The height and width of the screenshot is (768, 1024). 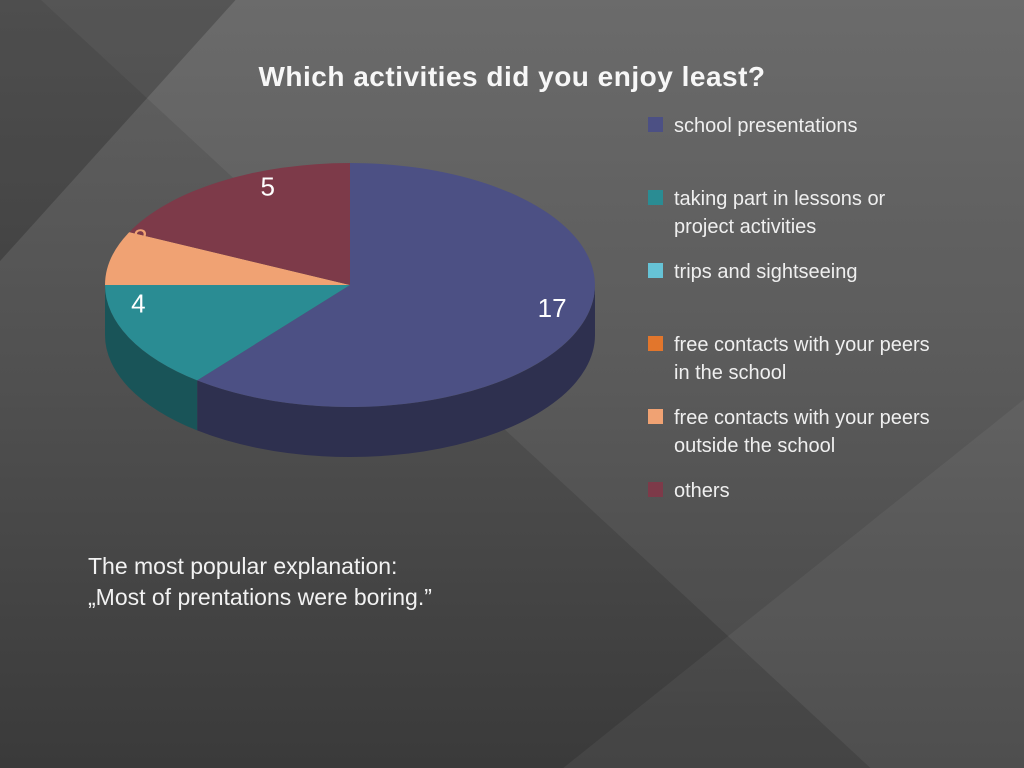 I want to click on svg-text: 5, so click(x=267, y=186).